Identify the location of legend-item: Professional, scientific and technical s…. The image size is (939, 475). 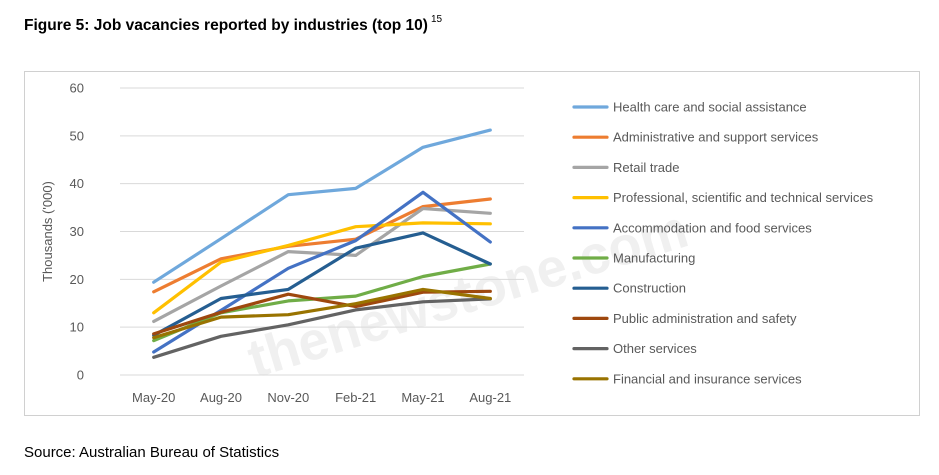
(723, 197).